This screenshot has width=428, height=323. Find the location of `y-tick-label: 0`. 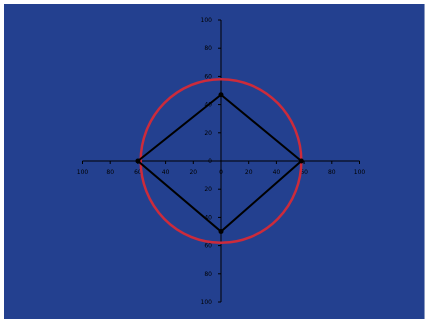

y-tick-label: 0 is located at coordinates (210, 161).